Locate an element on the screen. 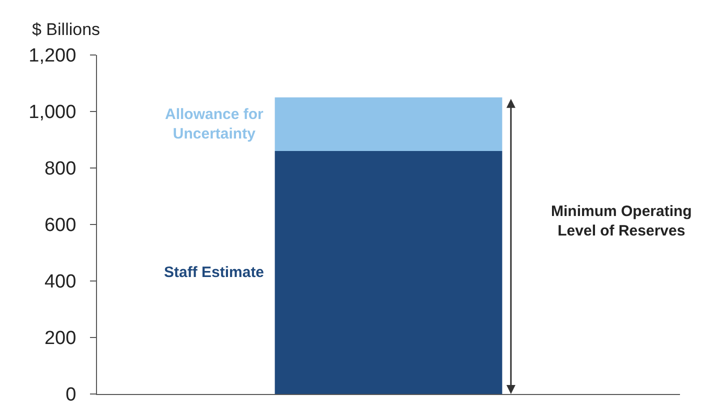 This screenshot has width=702, height=406. y-tick-label: 0 is located at coordinates (71, 395).